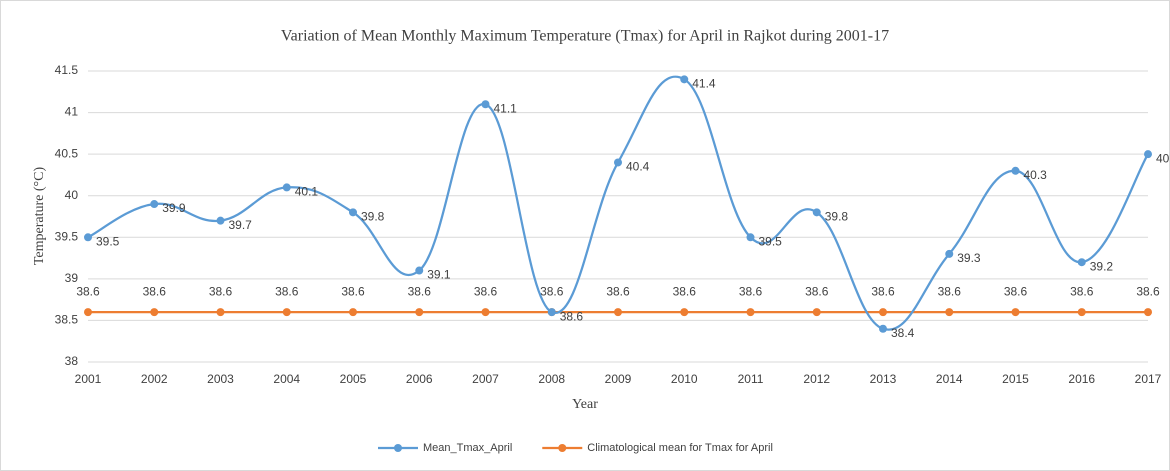  I want to click on x-tick-label: 2015, so click(1015, 379).